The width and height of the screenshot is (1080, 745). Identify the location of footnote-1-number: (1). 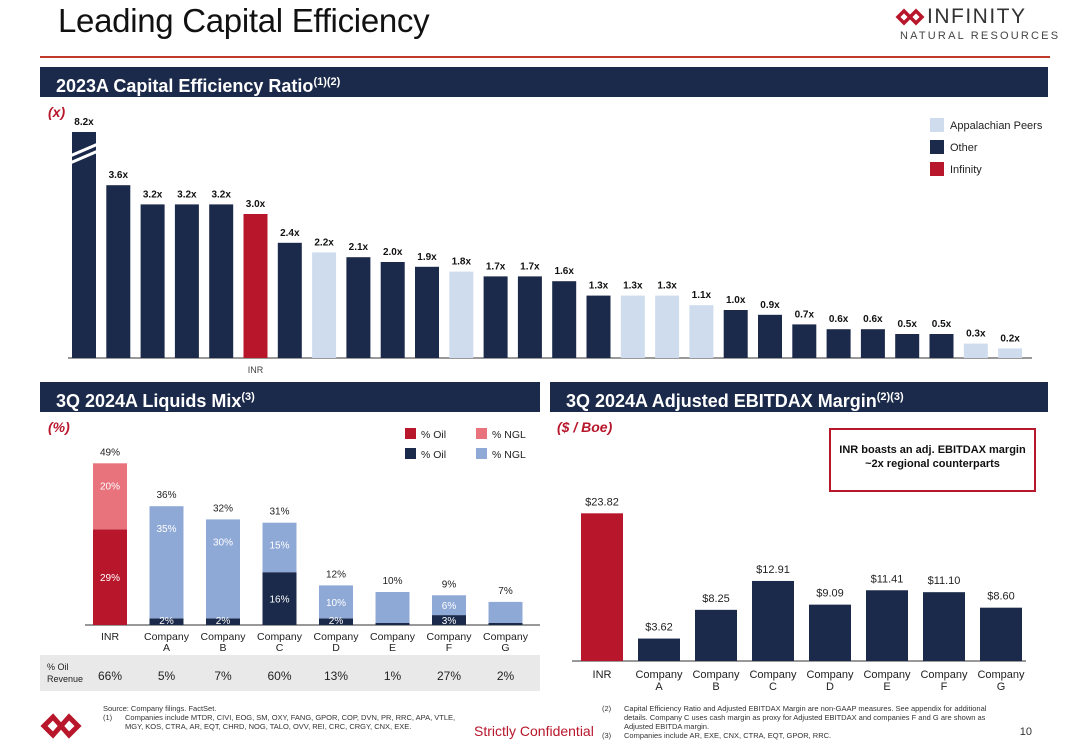
(108, 717).